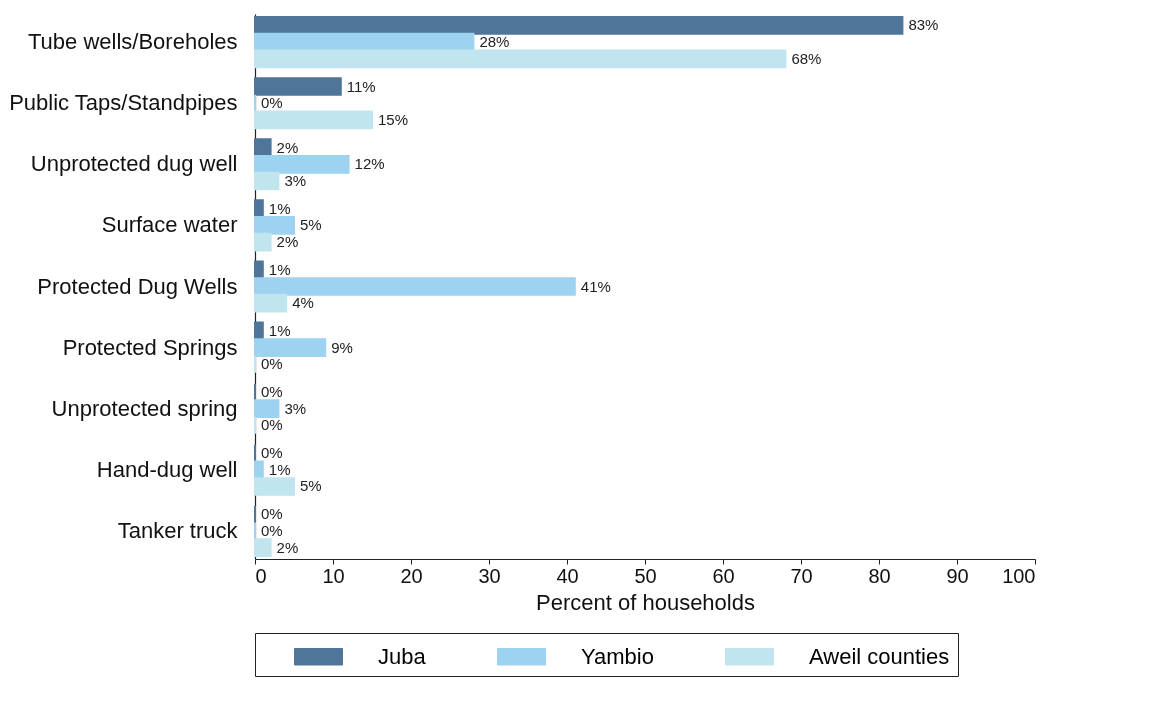 This screenshot has width=1155, height=713. Describe the element at coordinates (617, 656) in the screenshot. I see `legend-label: Yambio` at that location.